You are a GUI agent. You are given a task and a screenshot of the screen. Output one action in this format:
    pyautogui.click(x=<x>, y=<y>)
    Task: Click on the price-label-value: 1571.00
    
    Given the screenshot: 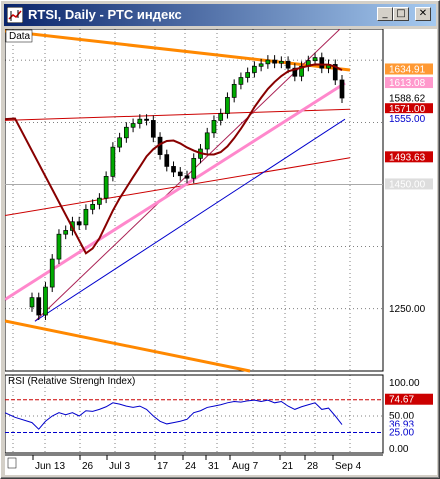 What is the action you would take?
    pyautogui.click(x=407, y=109)
    